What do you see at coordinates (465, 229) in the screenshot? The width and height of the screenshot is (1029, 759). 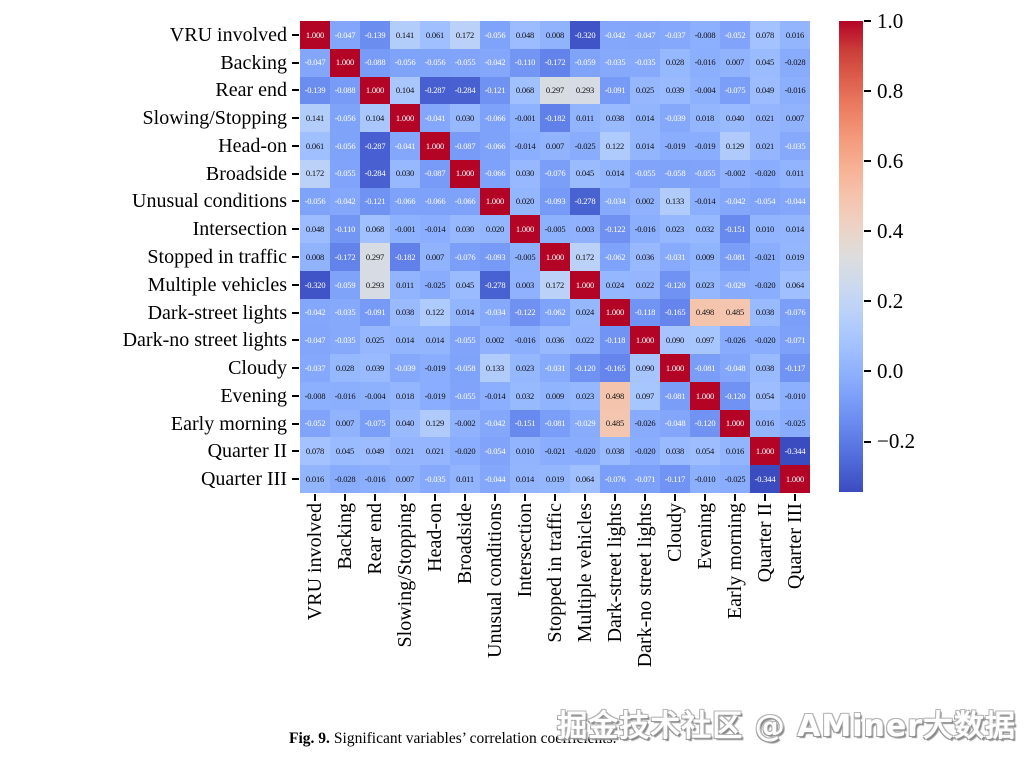 I see `heatmap-cell: 0.030` at bounding box center [465, 229].